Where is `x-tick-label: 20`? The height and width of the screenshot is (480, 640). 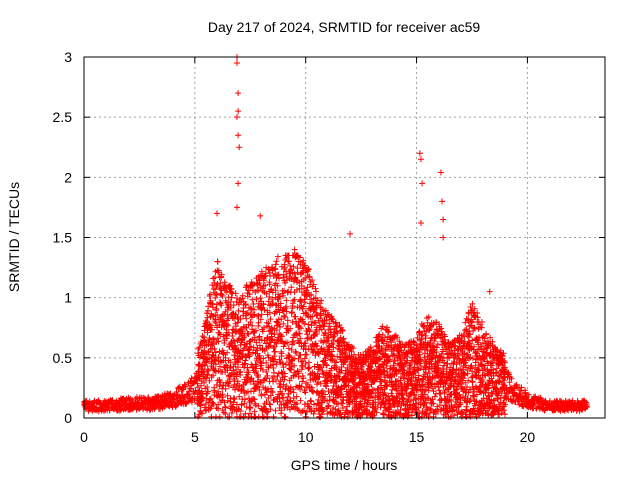
x-tick-label: 20 is located at coordinates (528, 437).